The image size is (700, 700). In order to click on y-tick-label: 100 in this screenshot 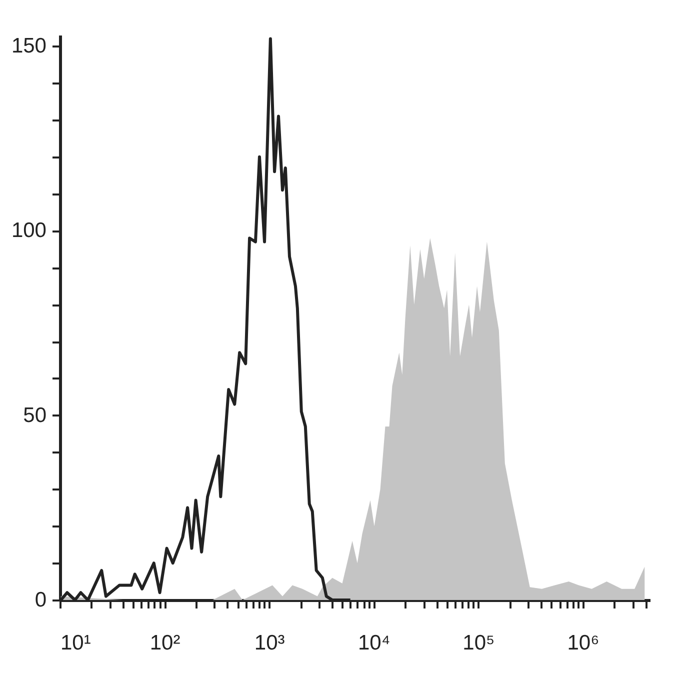, I will do `click(28, 230)`.